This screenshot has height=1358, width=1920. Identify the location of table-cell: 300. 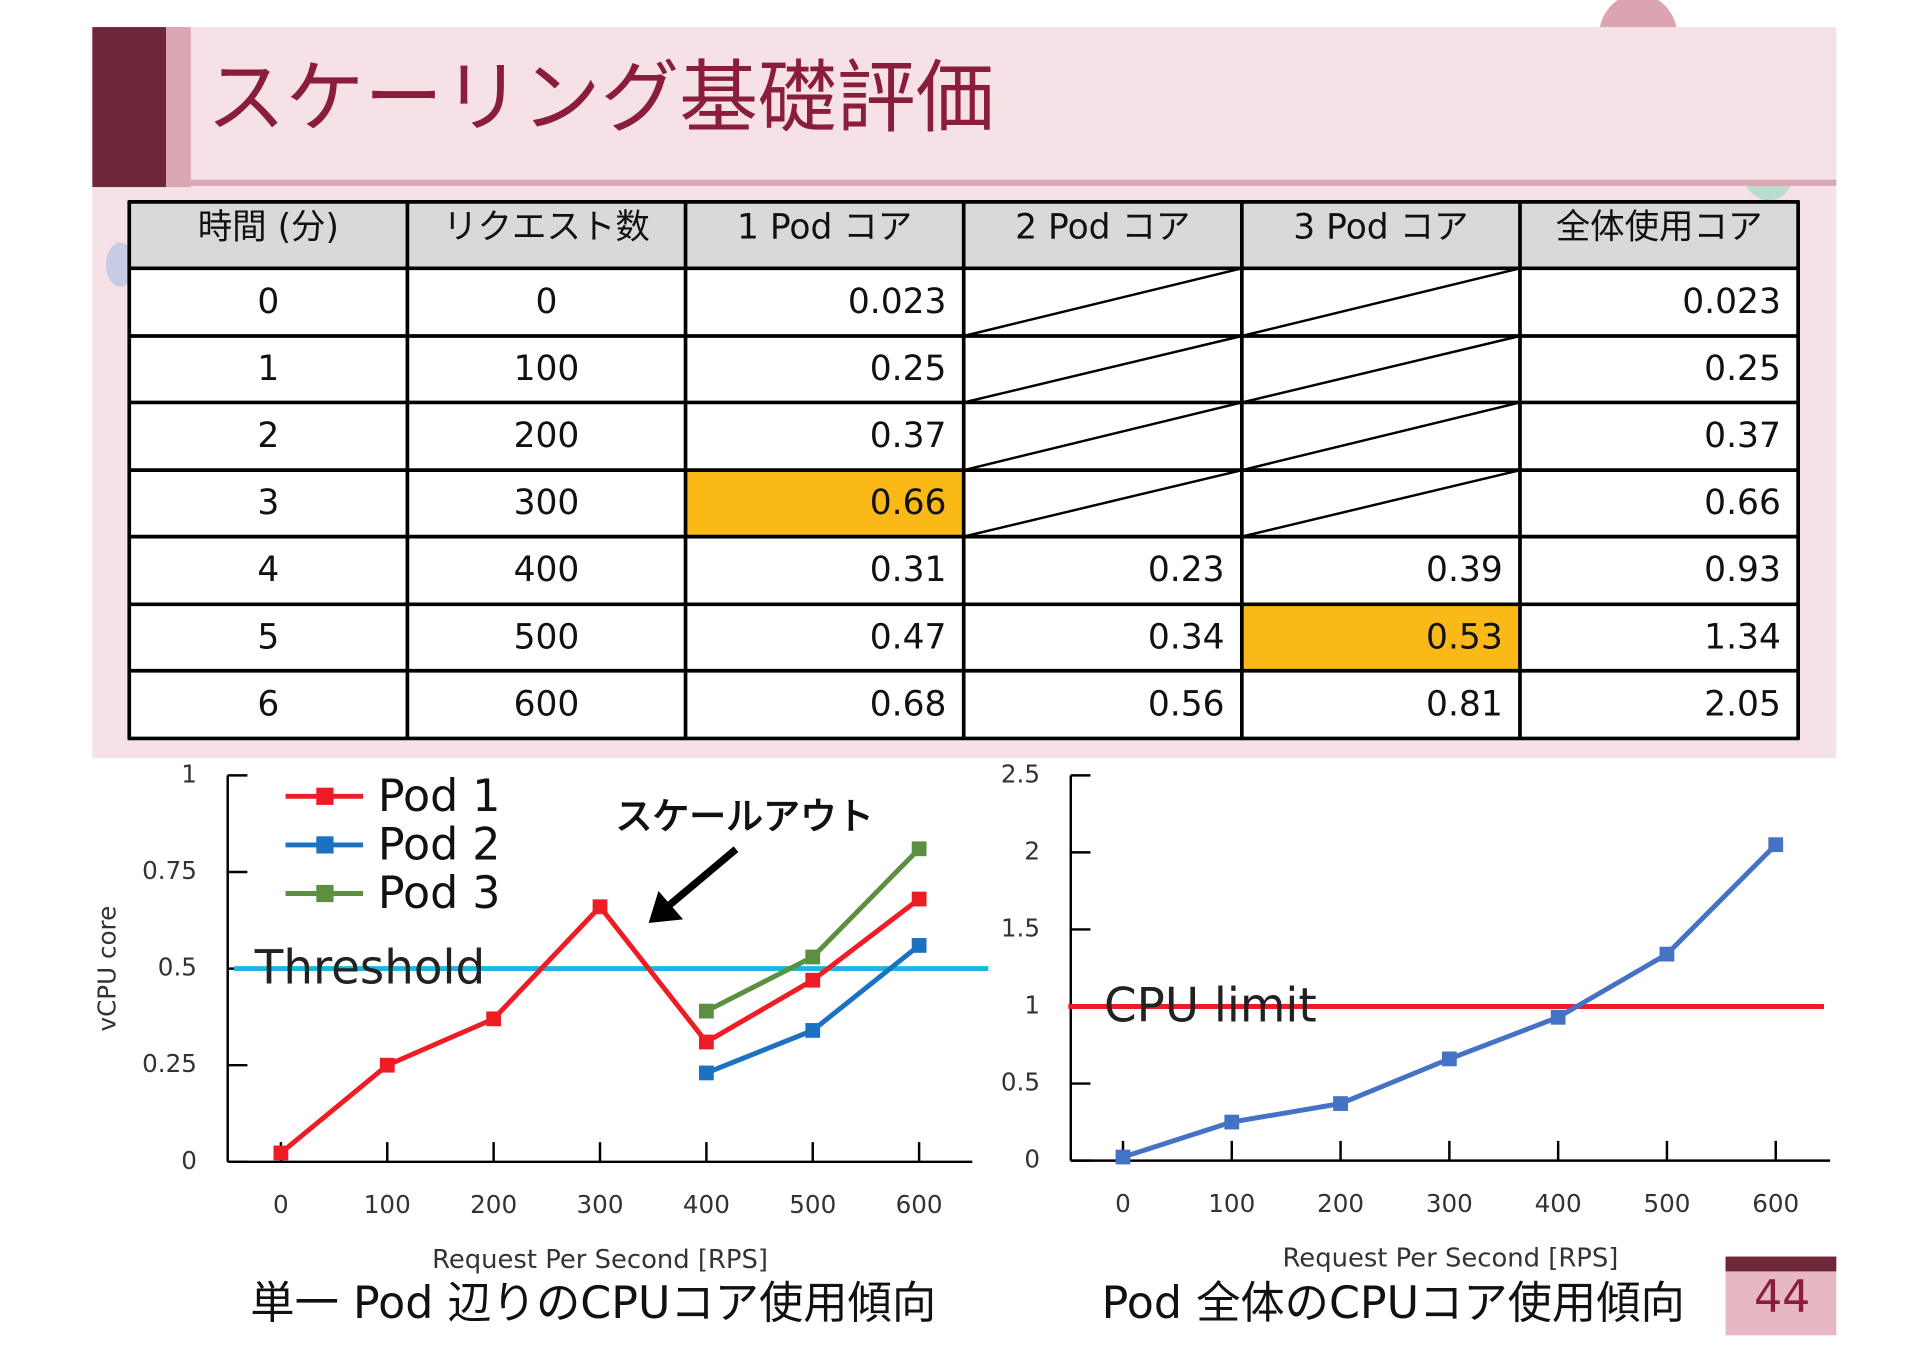
(547, 503).